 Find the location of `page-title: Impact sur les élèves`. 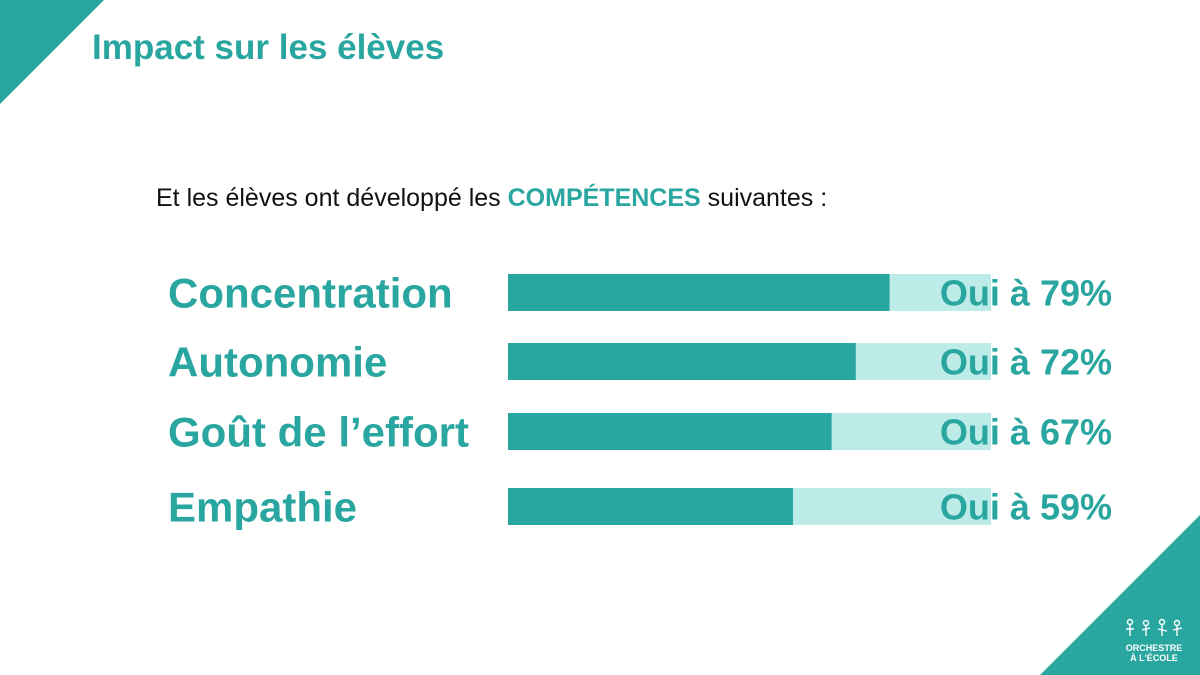

page-title: Impact sur les élèves is located at coordinates (268, 47).